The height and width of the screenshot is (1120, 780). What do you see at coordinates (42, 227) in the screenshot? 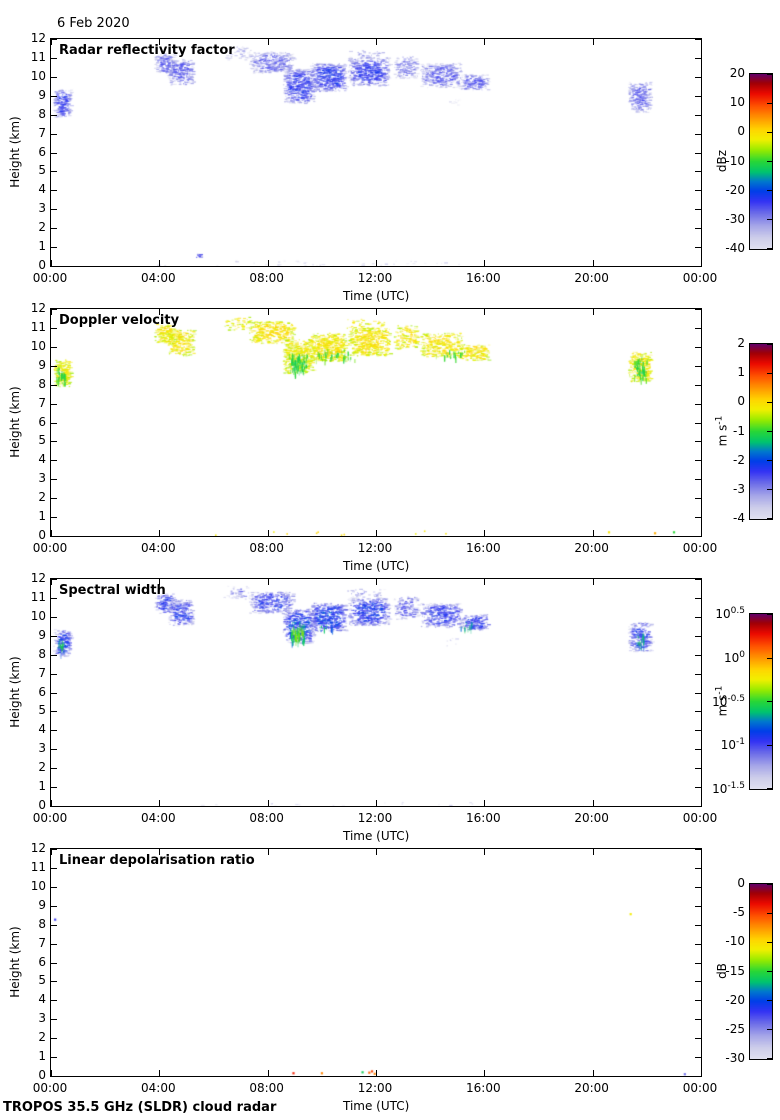
I see `y-tick-label: 2` at bounding box center [42, 227].